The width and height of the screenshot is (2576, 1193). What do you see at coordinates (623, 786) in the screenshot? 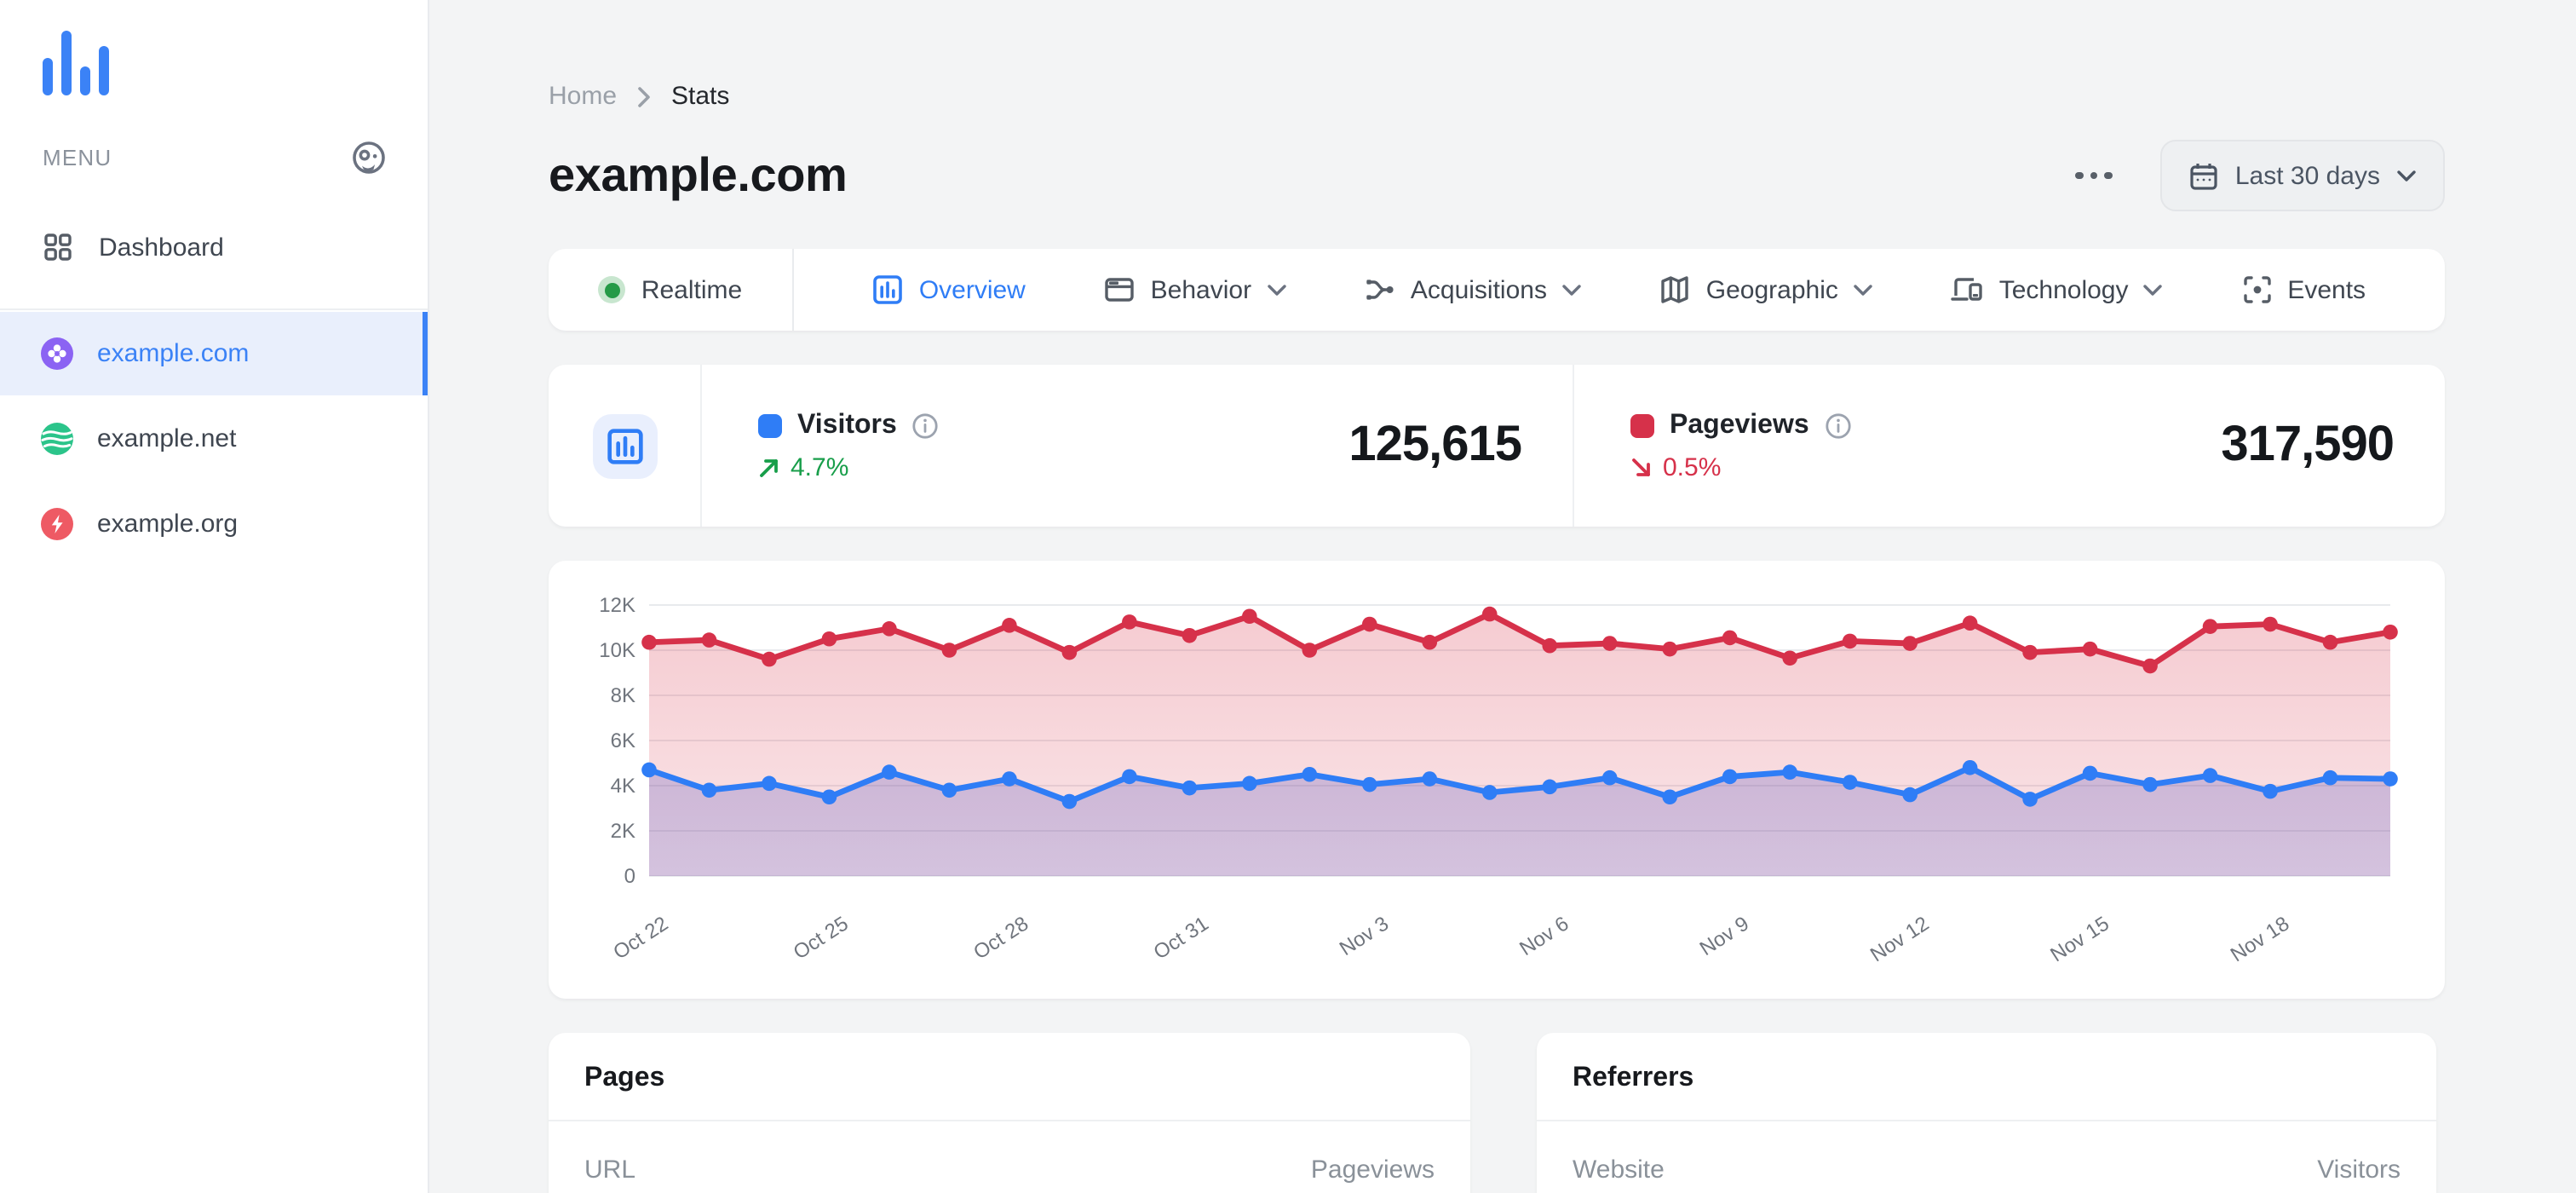
I see `svg-text: 4K` at bounding box center [623, 786].